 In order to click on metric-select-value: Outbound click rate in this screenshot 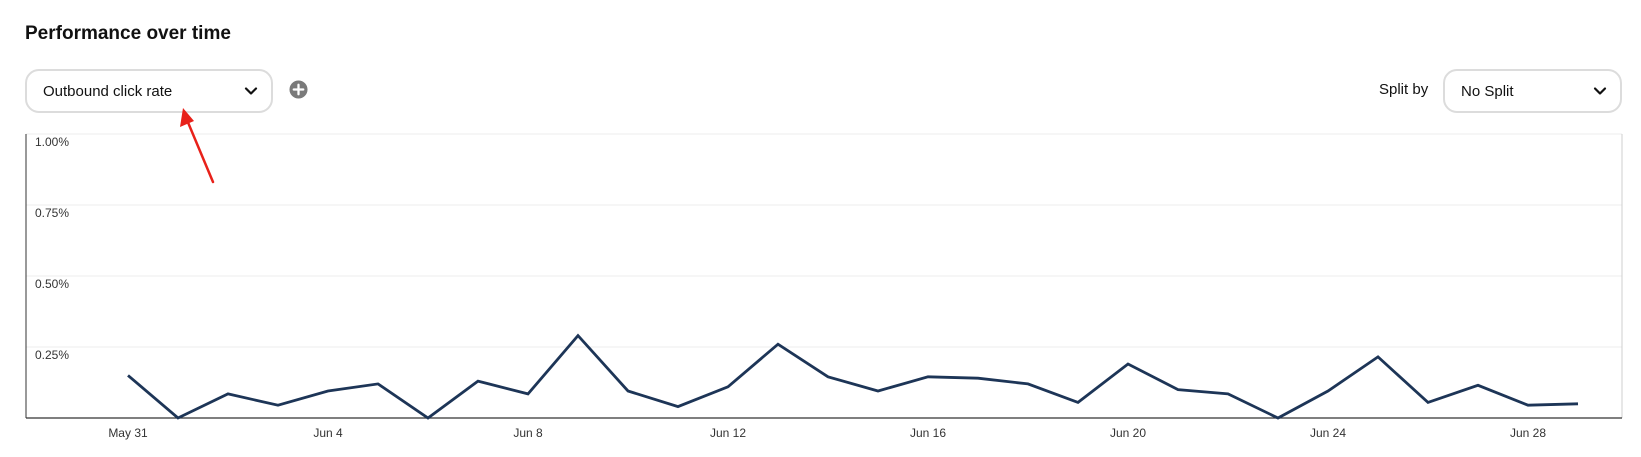, I will do `click(108, 91)`.